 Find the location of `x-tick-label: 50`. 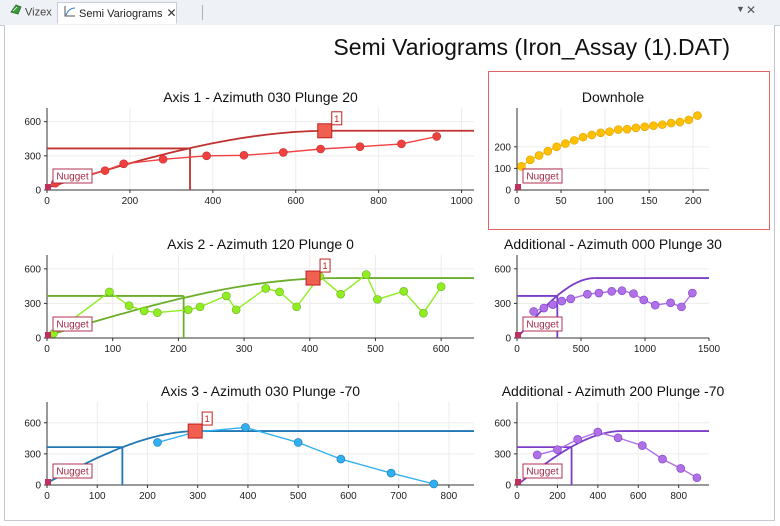

x-tick-label: 50 is located at coordinates (561, 201).